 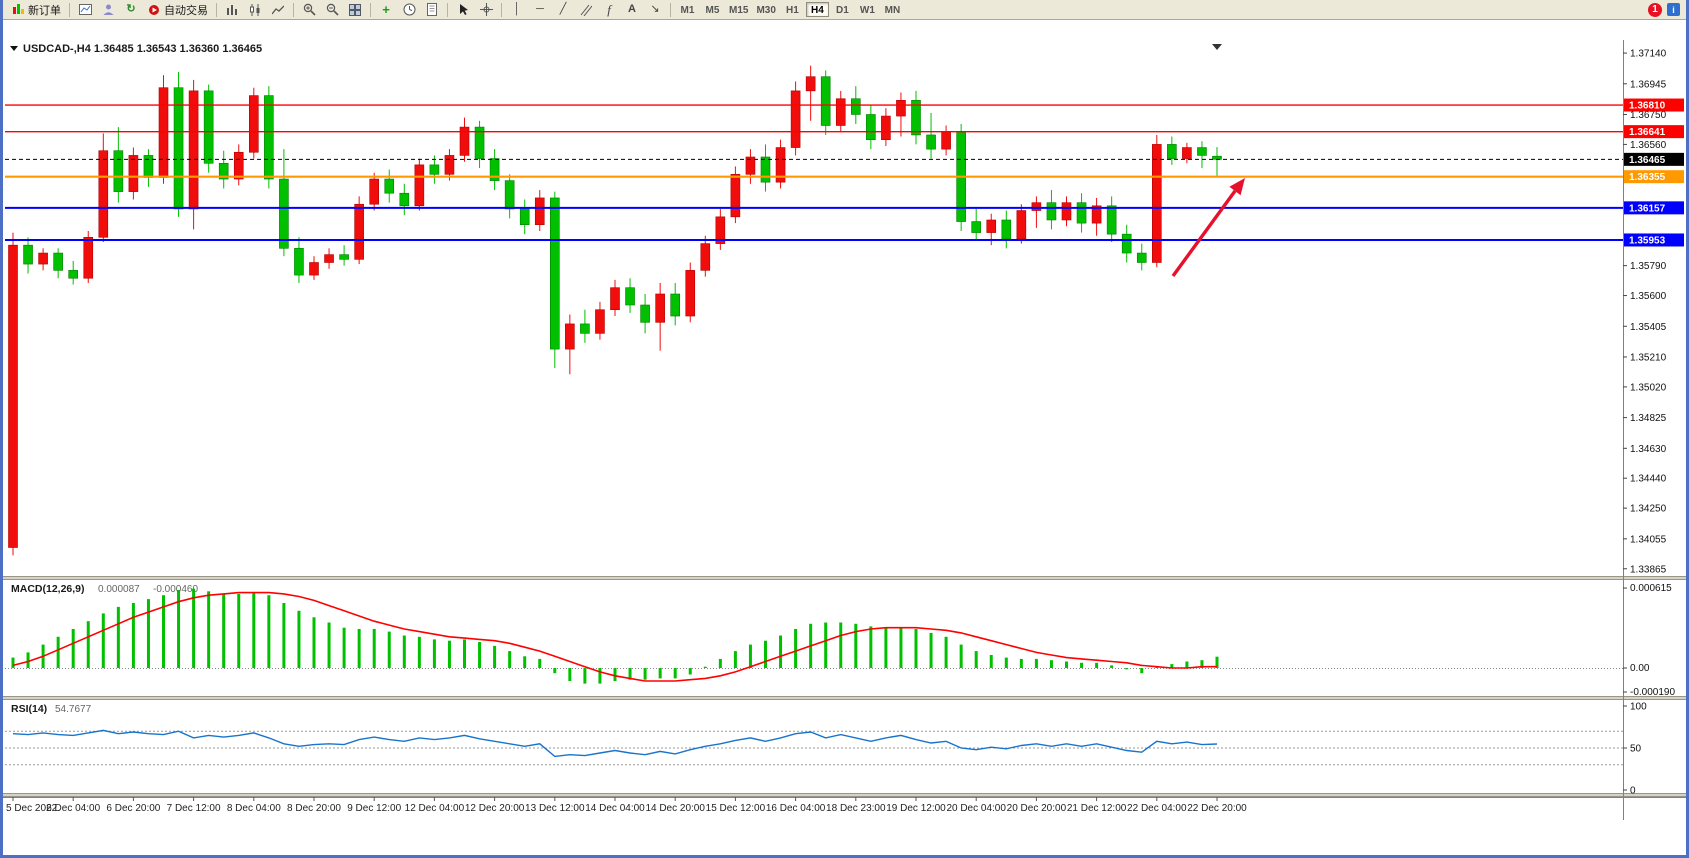 I want to click on line-chart-button, so click(x=278, y=9).